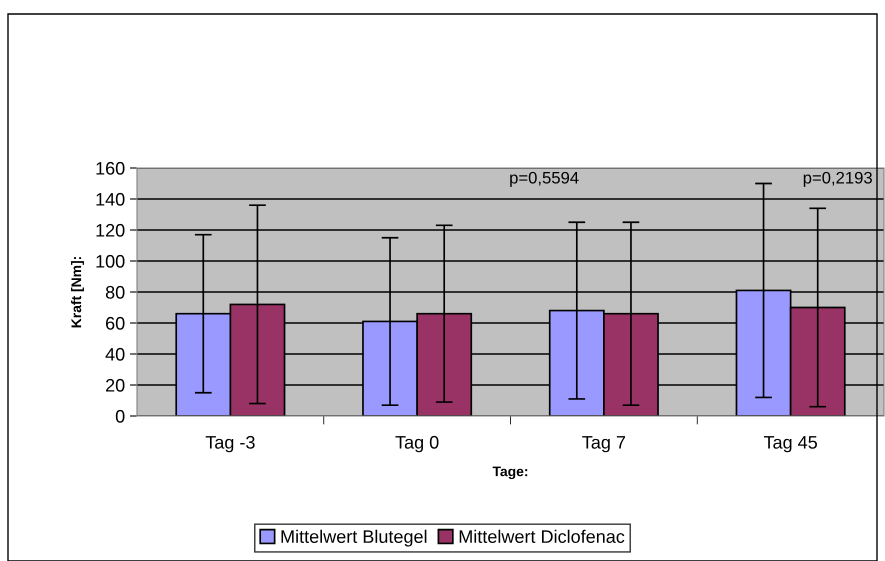  What do you see at coordinates (115, 385) in the screenshot?
I see `y-tick-label: 20` at bounding box center [115, 385].